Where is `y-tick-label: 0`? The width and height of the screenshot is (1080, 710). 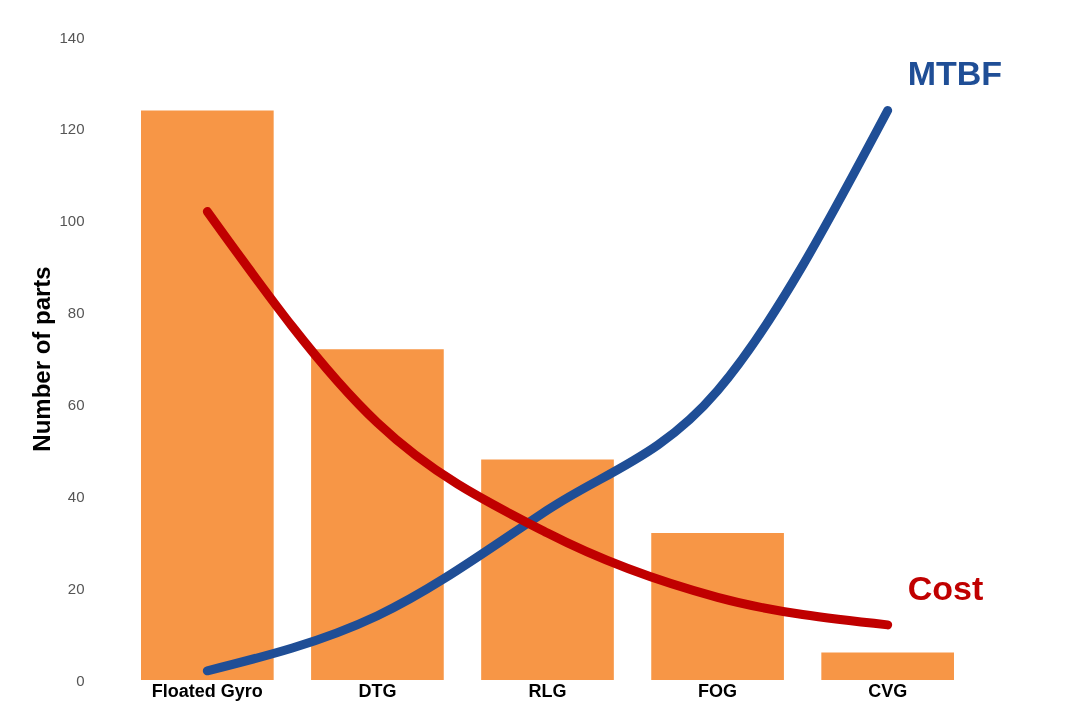 y-tick-label: 0 is located at coordinates (80, 680).